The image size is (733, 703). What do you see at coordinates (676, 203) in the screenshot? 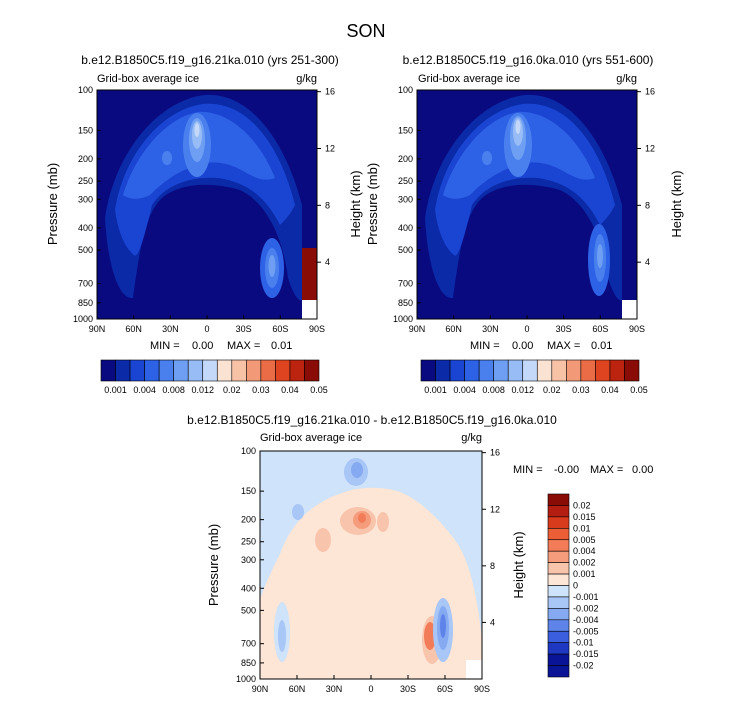
I see `panel-2-height-label: Height (km)` at bounding box center [676, 203].